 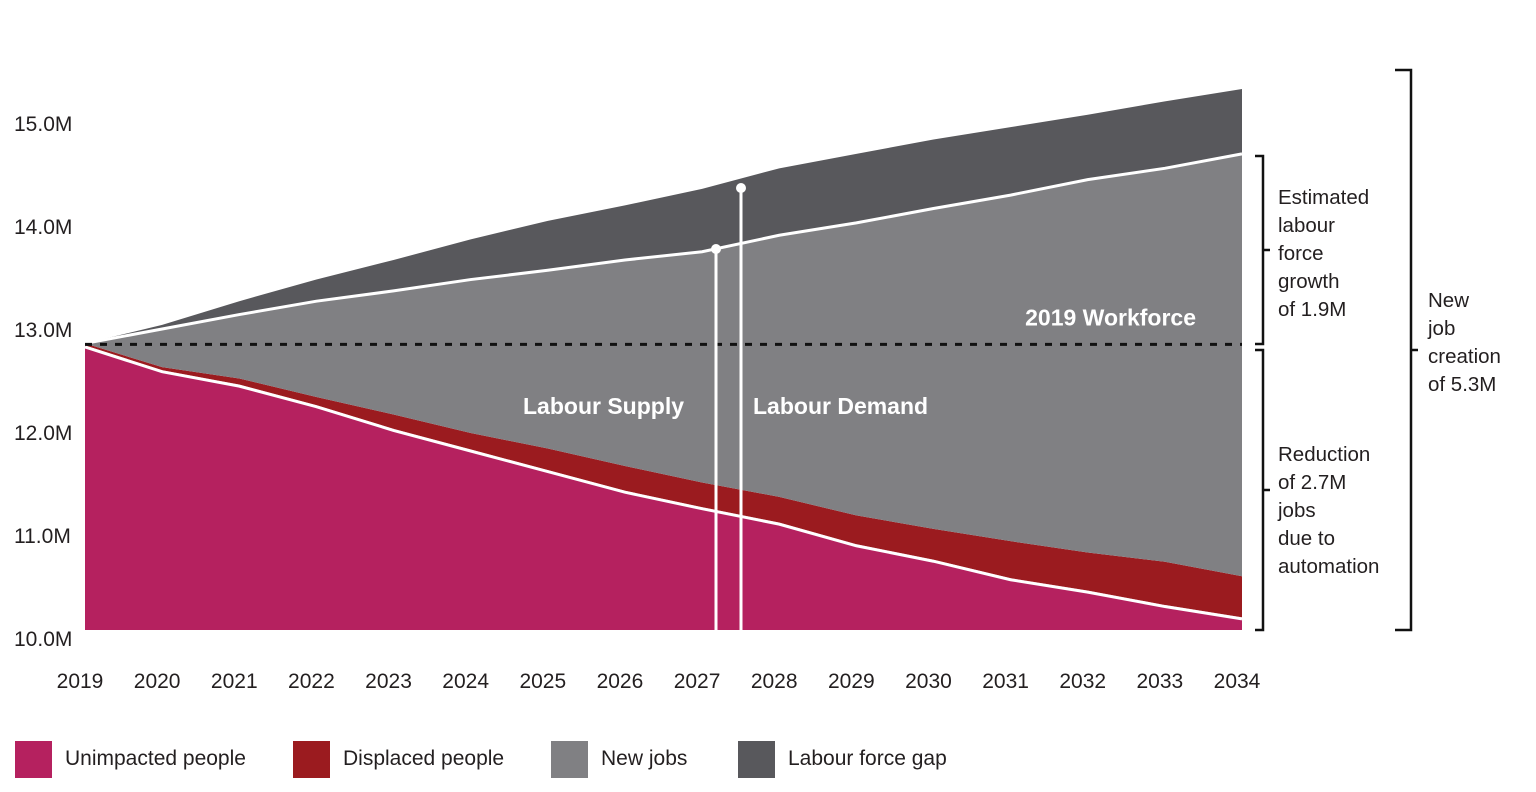 I want to click on bracket-job-reduction, so click(x=1262, y=490).